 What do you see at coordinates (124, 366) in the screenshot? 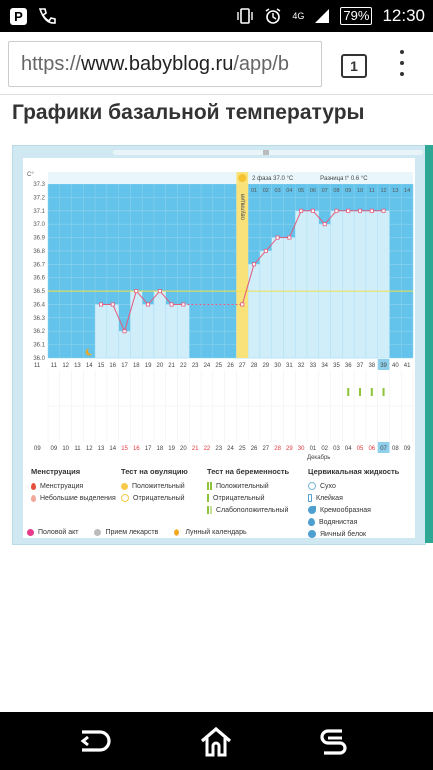
I see `cycle-day-label: 17` at bounding box center [124, 366].